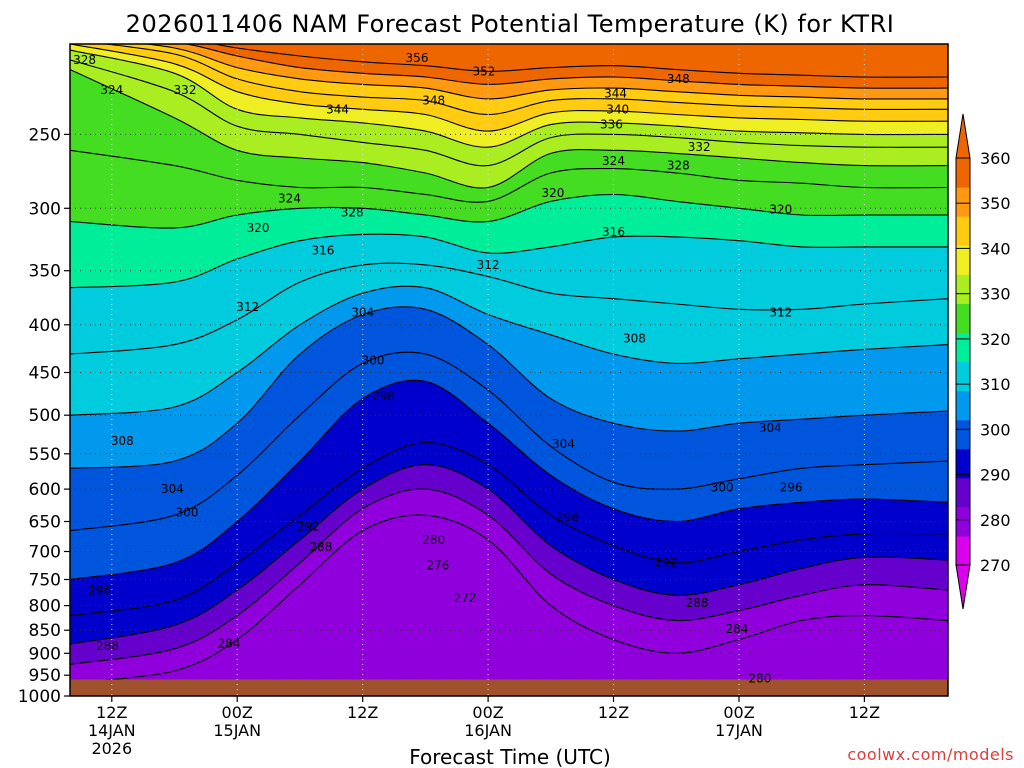 This screenshot has height=768, width=1024. I want to click on contour-label: 356, so click(417, 58).